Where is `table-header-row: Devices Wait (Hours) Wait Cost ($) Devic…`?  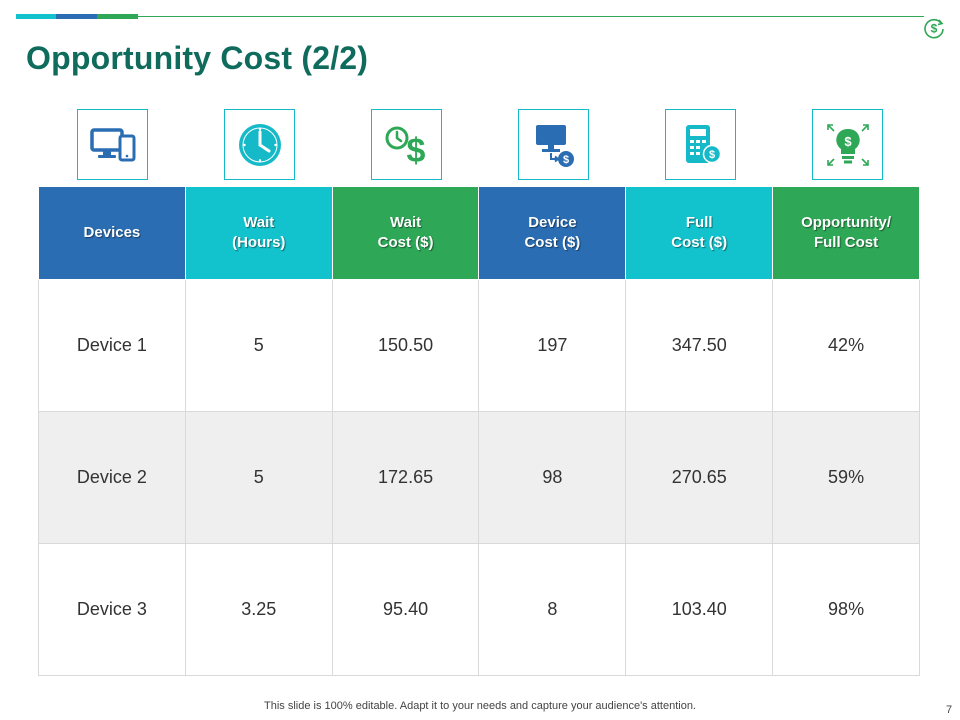 table-header-row: Devices Wait (Hours) Wait Cost ($) Devic… is located at coordinates (479, 233).